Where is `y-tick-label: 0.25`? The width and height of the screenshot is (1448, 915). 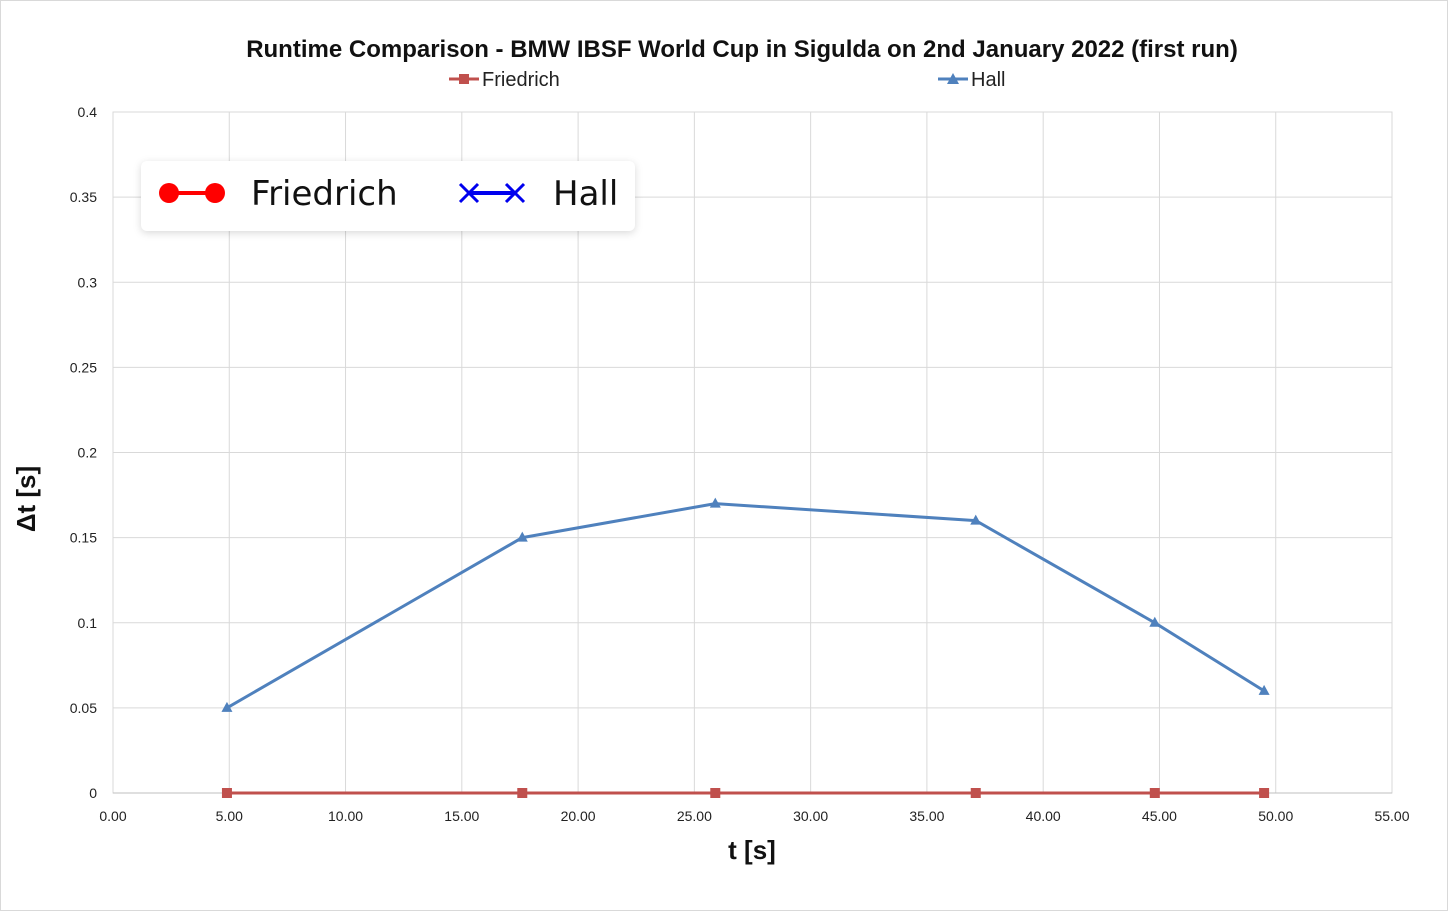 y-tick-label: 0.25 is located at coordinates (83, 367).